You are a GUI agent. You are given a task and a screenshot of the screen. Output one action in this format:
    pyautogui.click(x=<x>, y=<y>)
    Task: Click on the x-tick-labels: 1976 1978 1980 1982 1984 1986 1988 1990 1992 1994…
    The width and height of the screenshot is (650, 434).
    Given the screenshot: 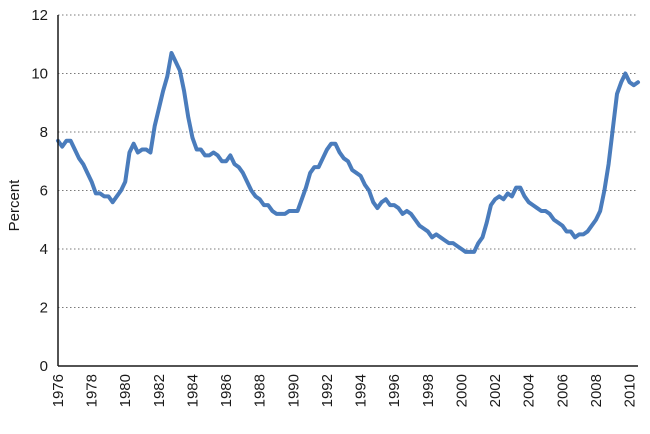 What is the action you would take?
    pyautogui.click(x=344, y=390)
    